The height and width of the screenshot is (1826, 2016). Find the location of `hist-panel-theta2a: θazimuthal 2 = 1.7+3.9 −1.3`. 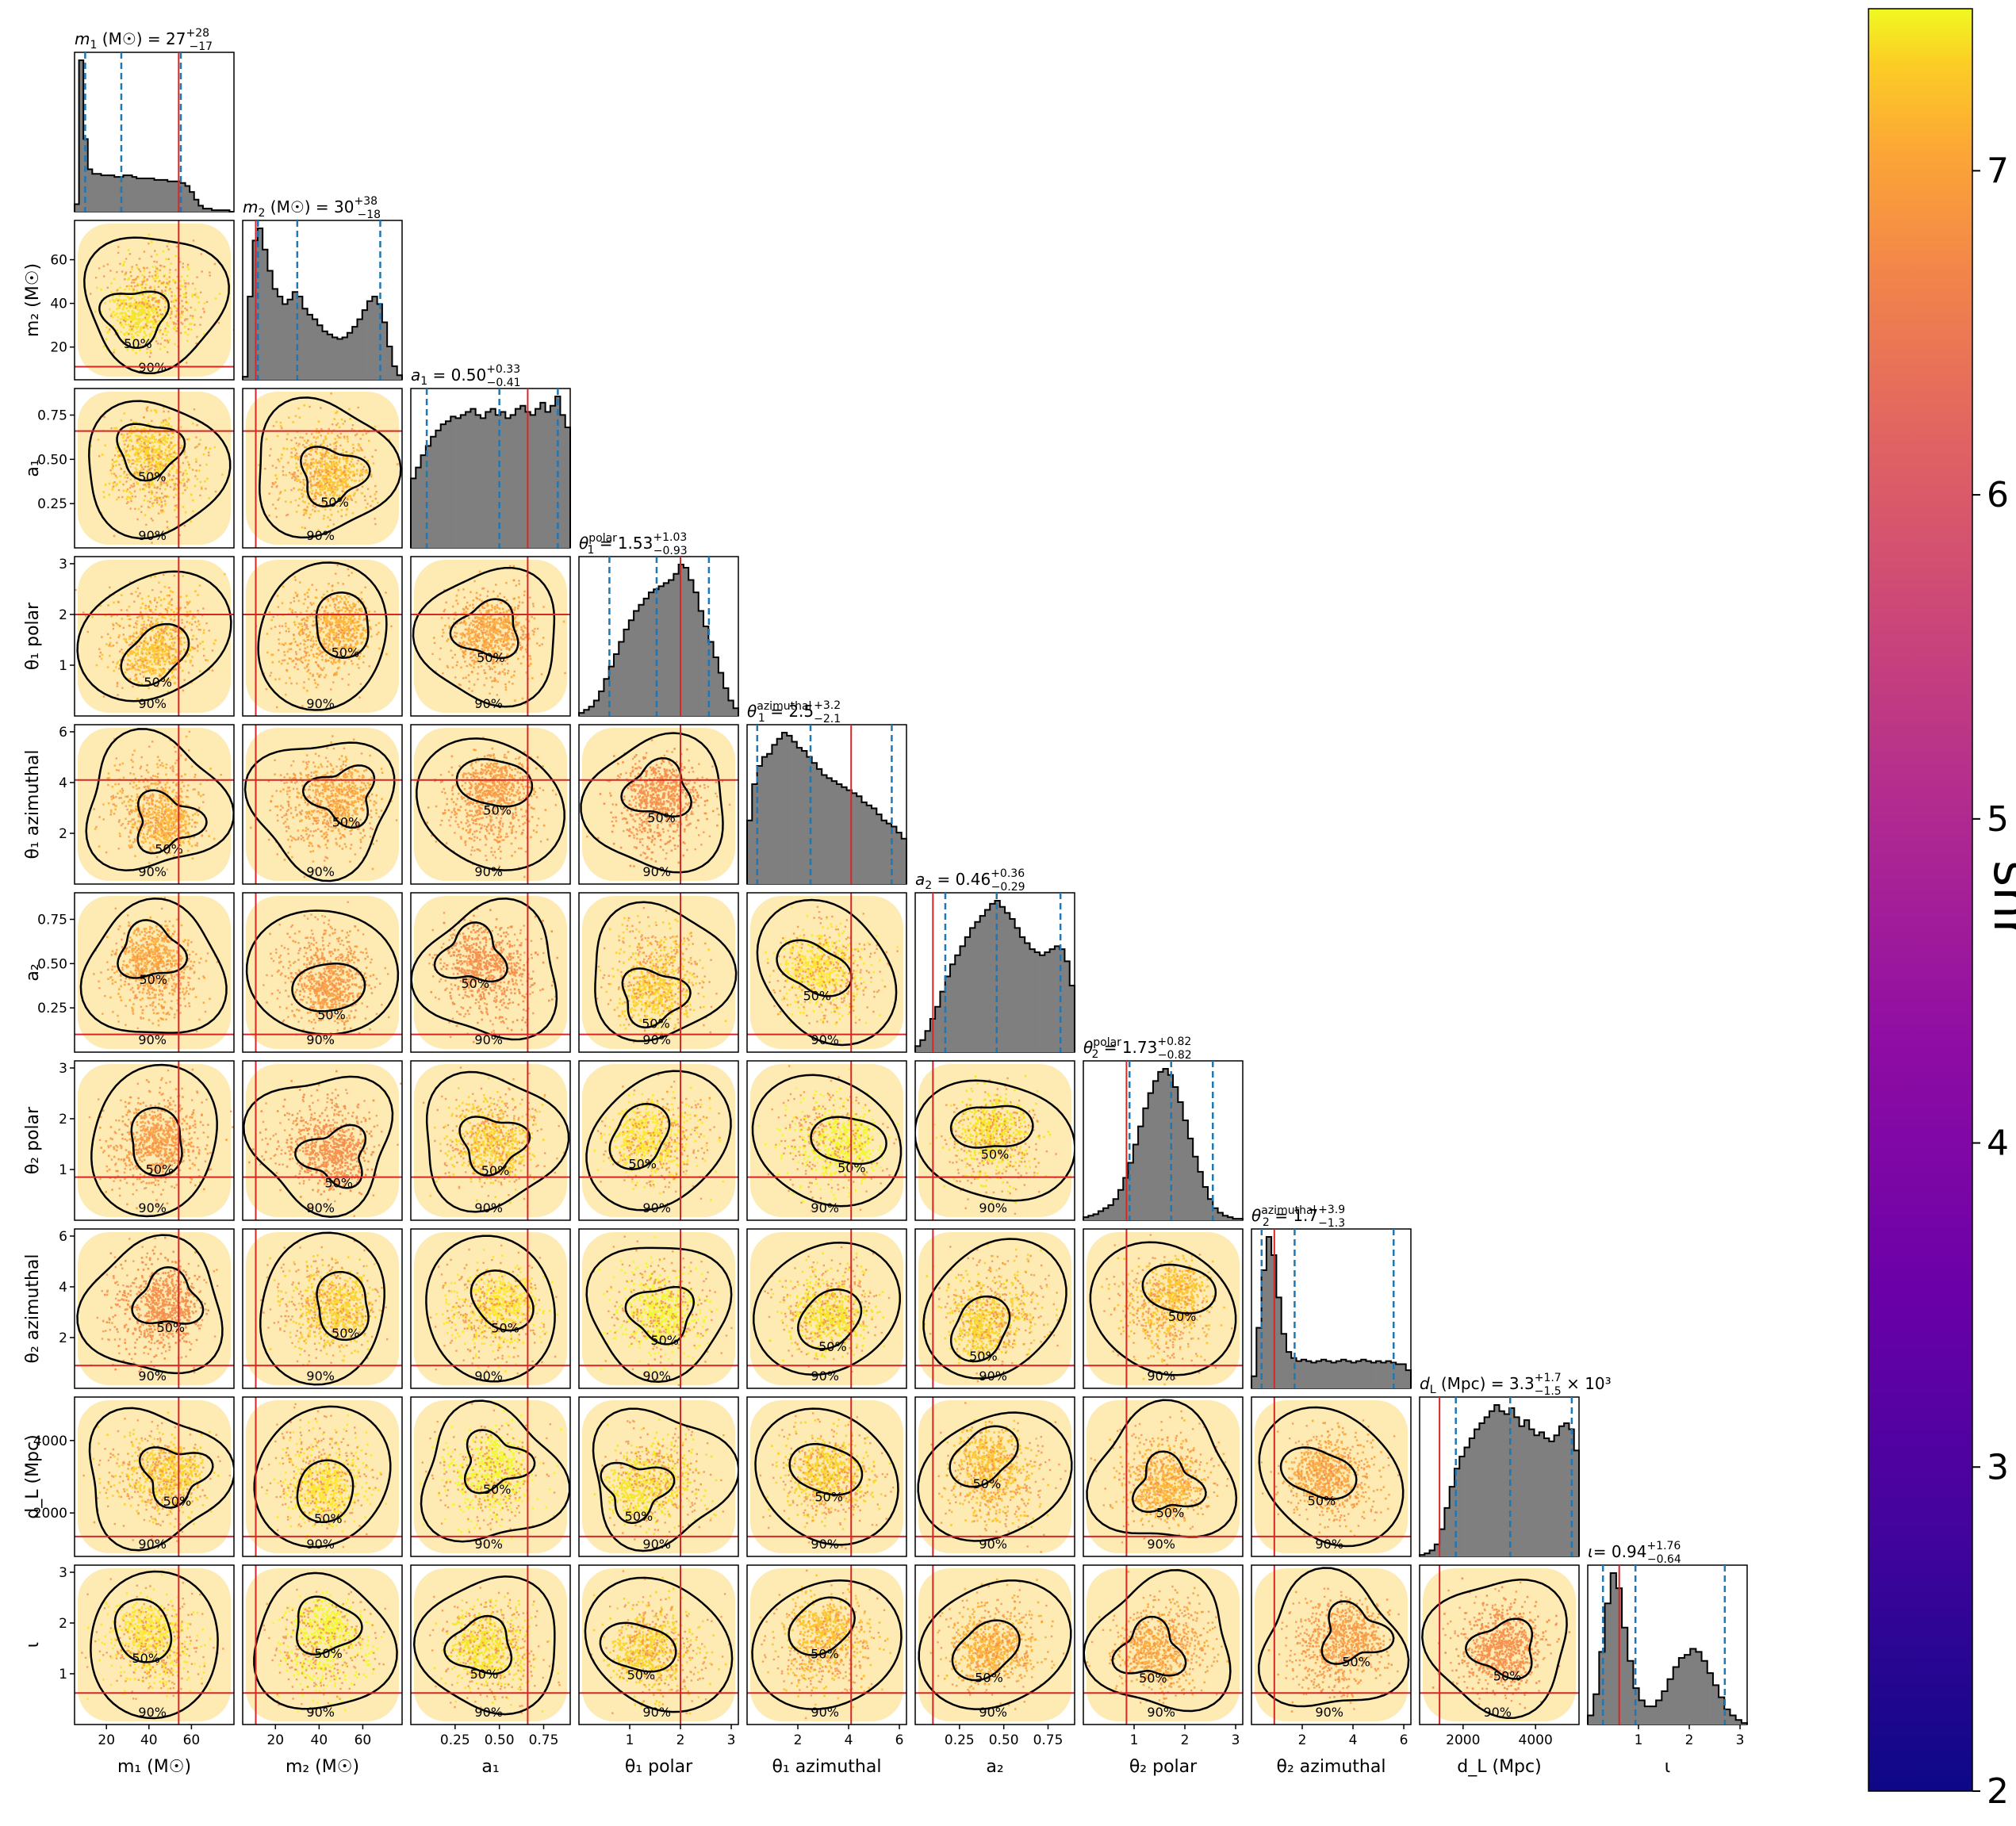

hist-panel-theta2a: θazimuthal 2 = 1.7+3.9 −1.3 is located at coordinates (1331, 1296).